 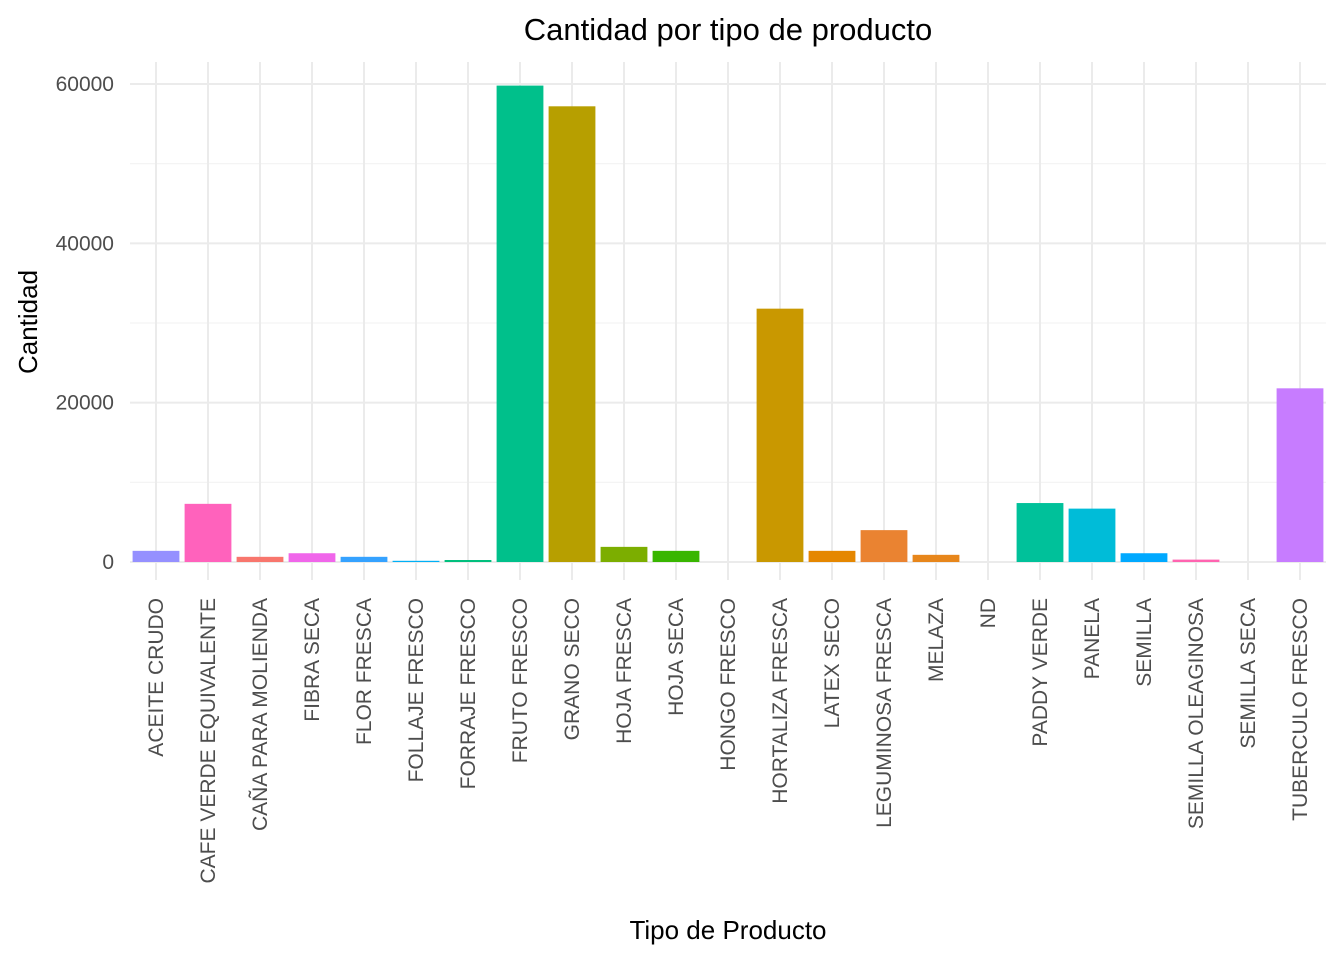 I want to click on x-axis-title: Tipo de Producto, so click(x=727, y=930).